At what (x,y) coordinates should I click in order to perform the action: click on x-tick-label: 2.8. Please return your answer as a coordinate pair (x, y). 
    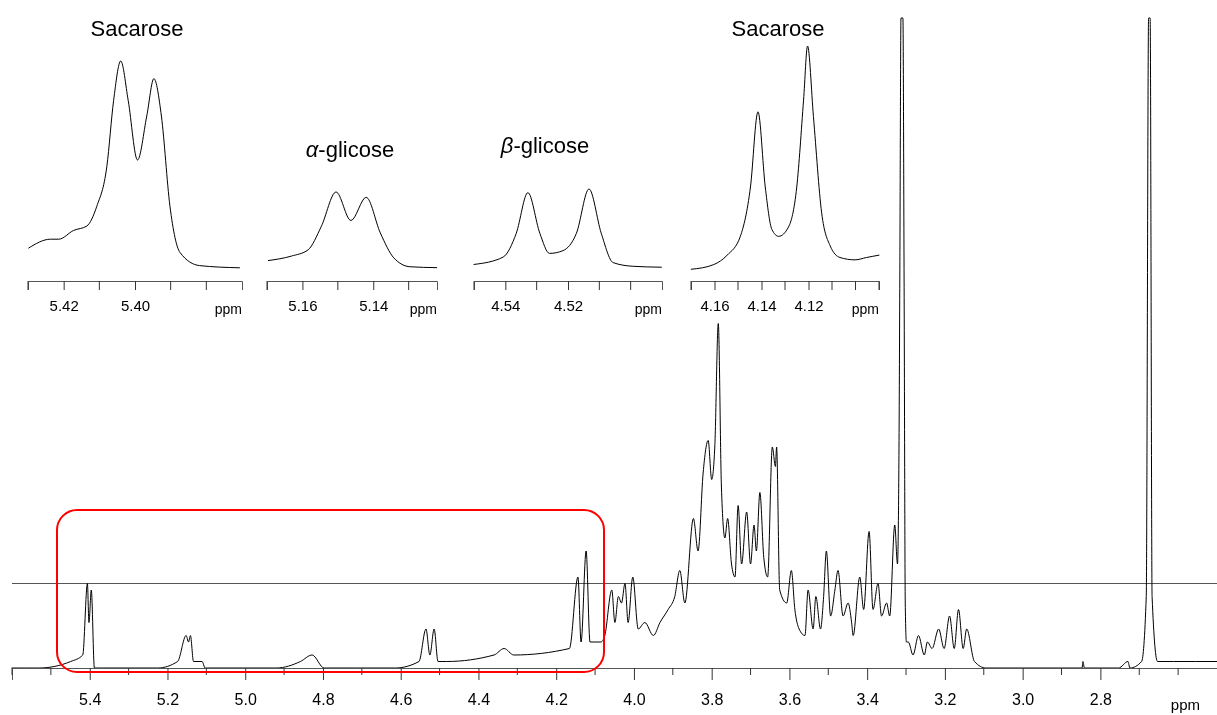
    Looking at the image, I should click on (1101, 700).